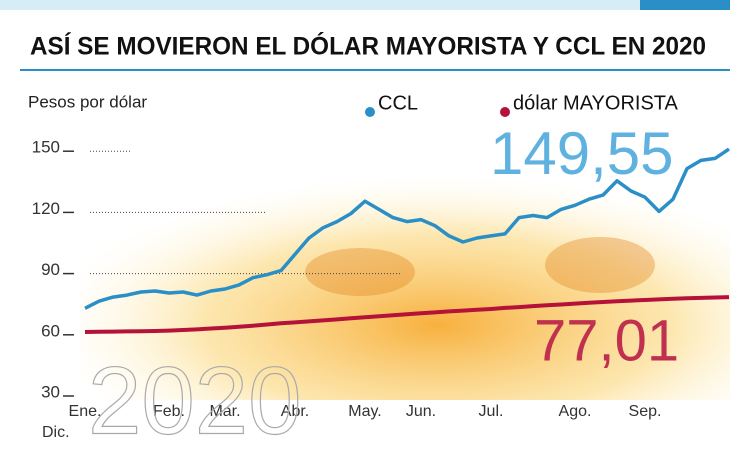 This screenshot has width=730, height=451. I want to click on x-tick-label: May., so click(364, 411).